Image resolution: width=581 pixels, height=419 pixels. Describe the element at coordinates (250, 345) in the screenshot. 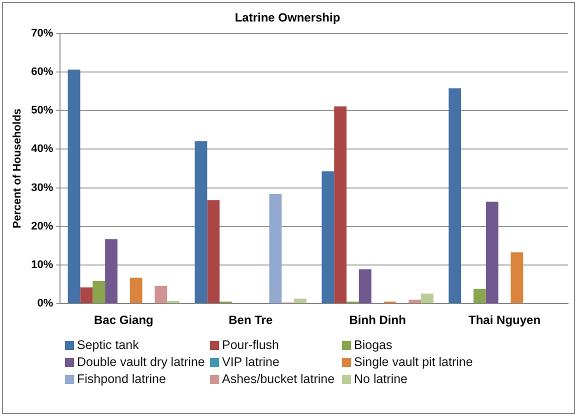

I see `legend-label: Pour-flush` at that location.